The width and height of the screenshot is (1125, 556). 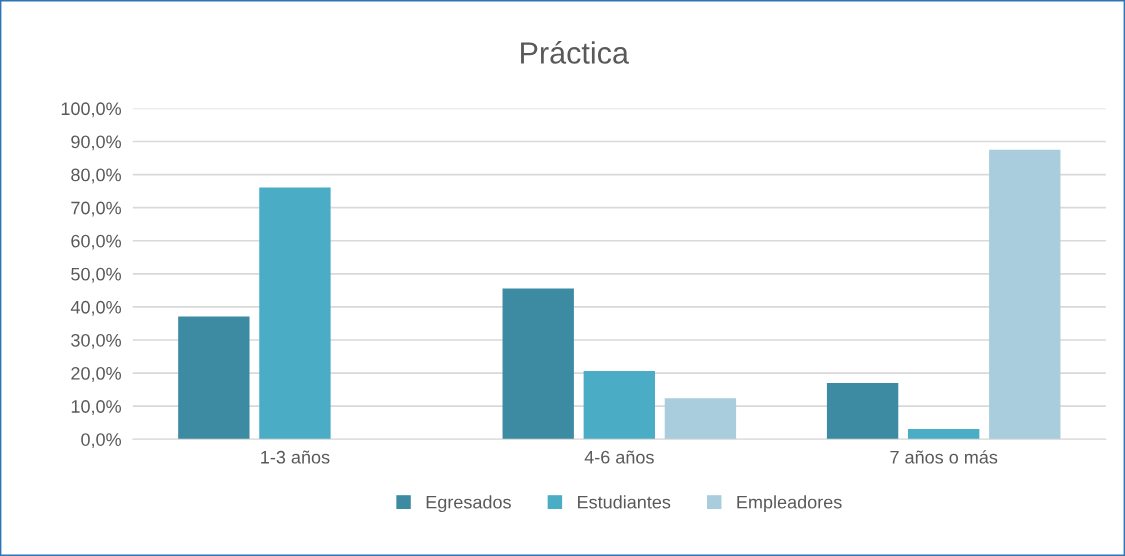 I want to click on legend-label: Empleadores, so click(x=789, y=504).